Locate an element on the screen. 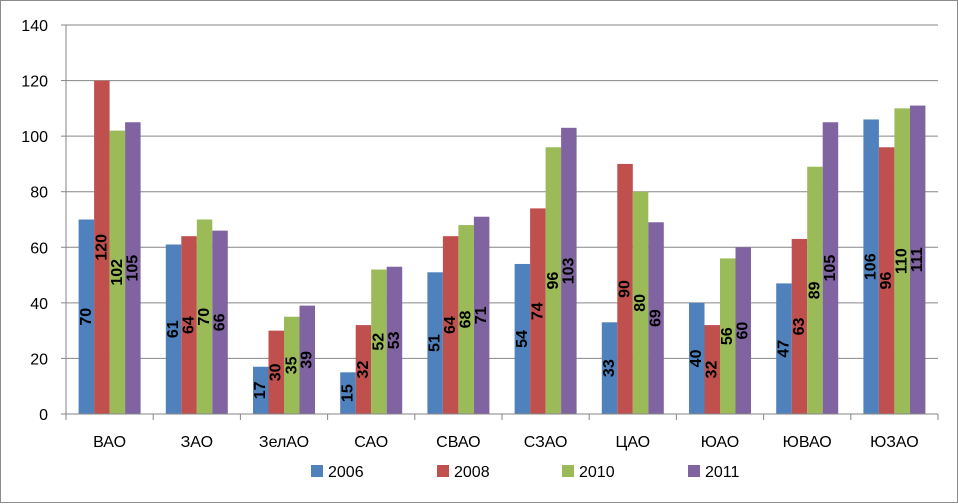  legend-item: 2011 is located at coordinates (714, 472).